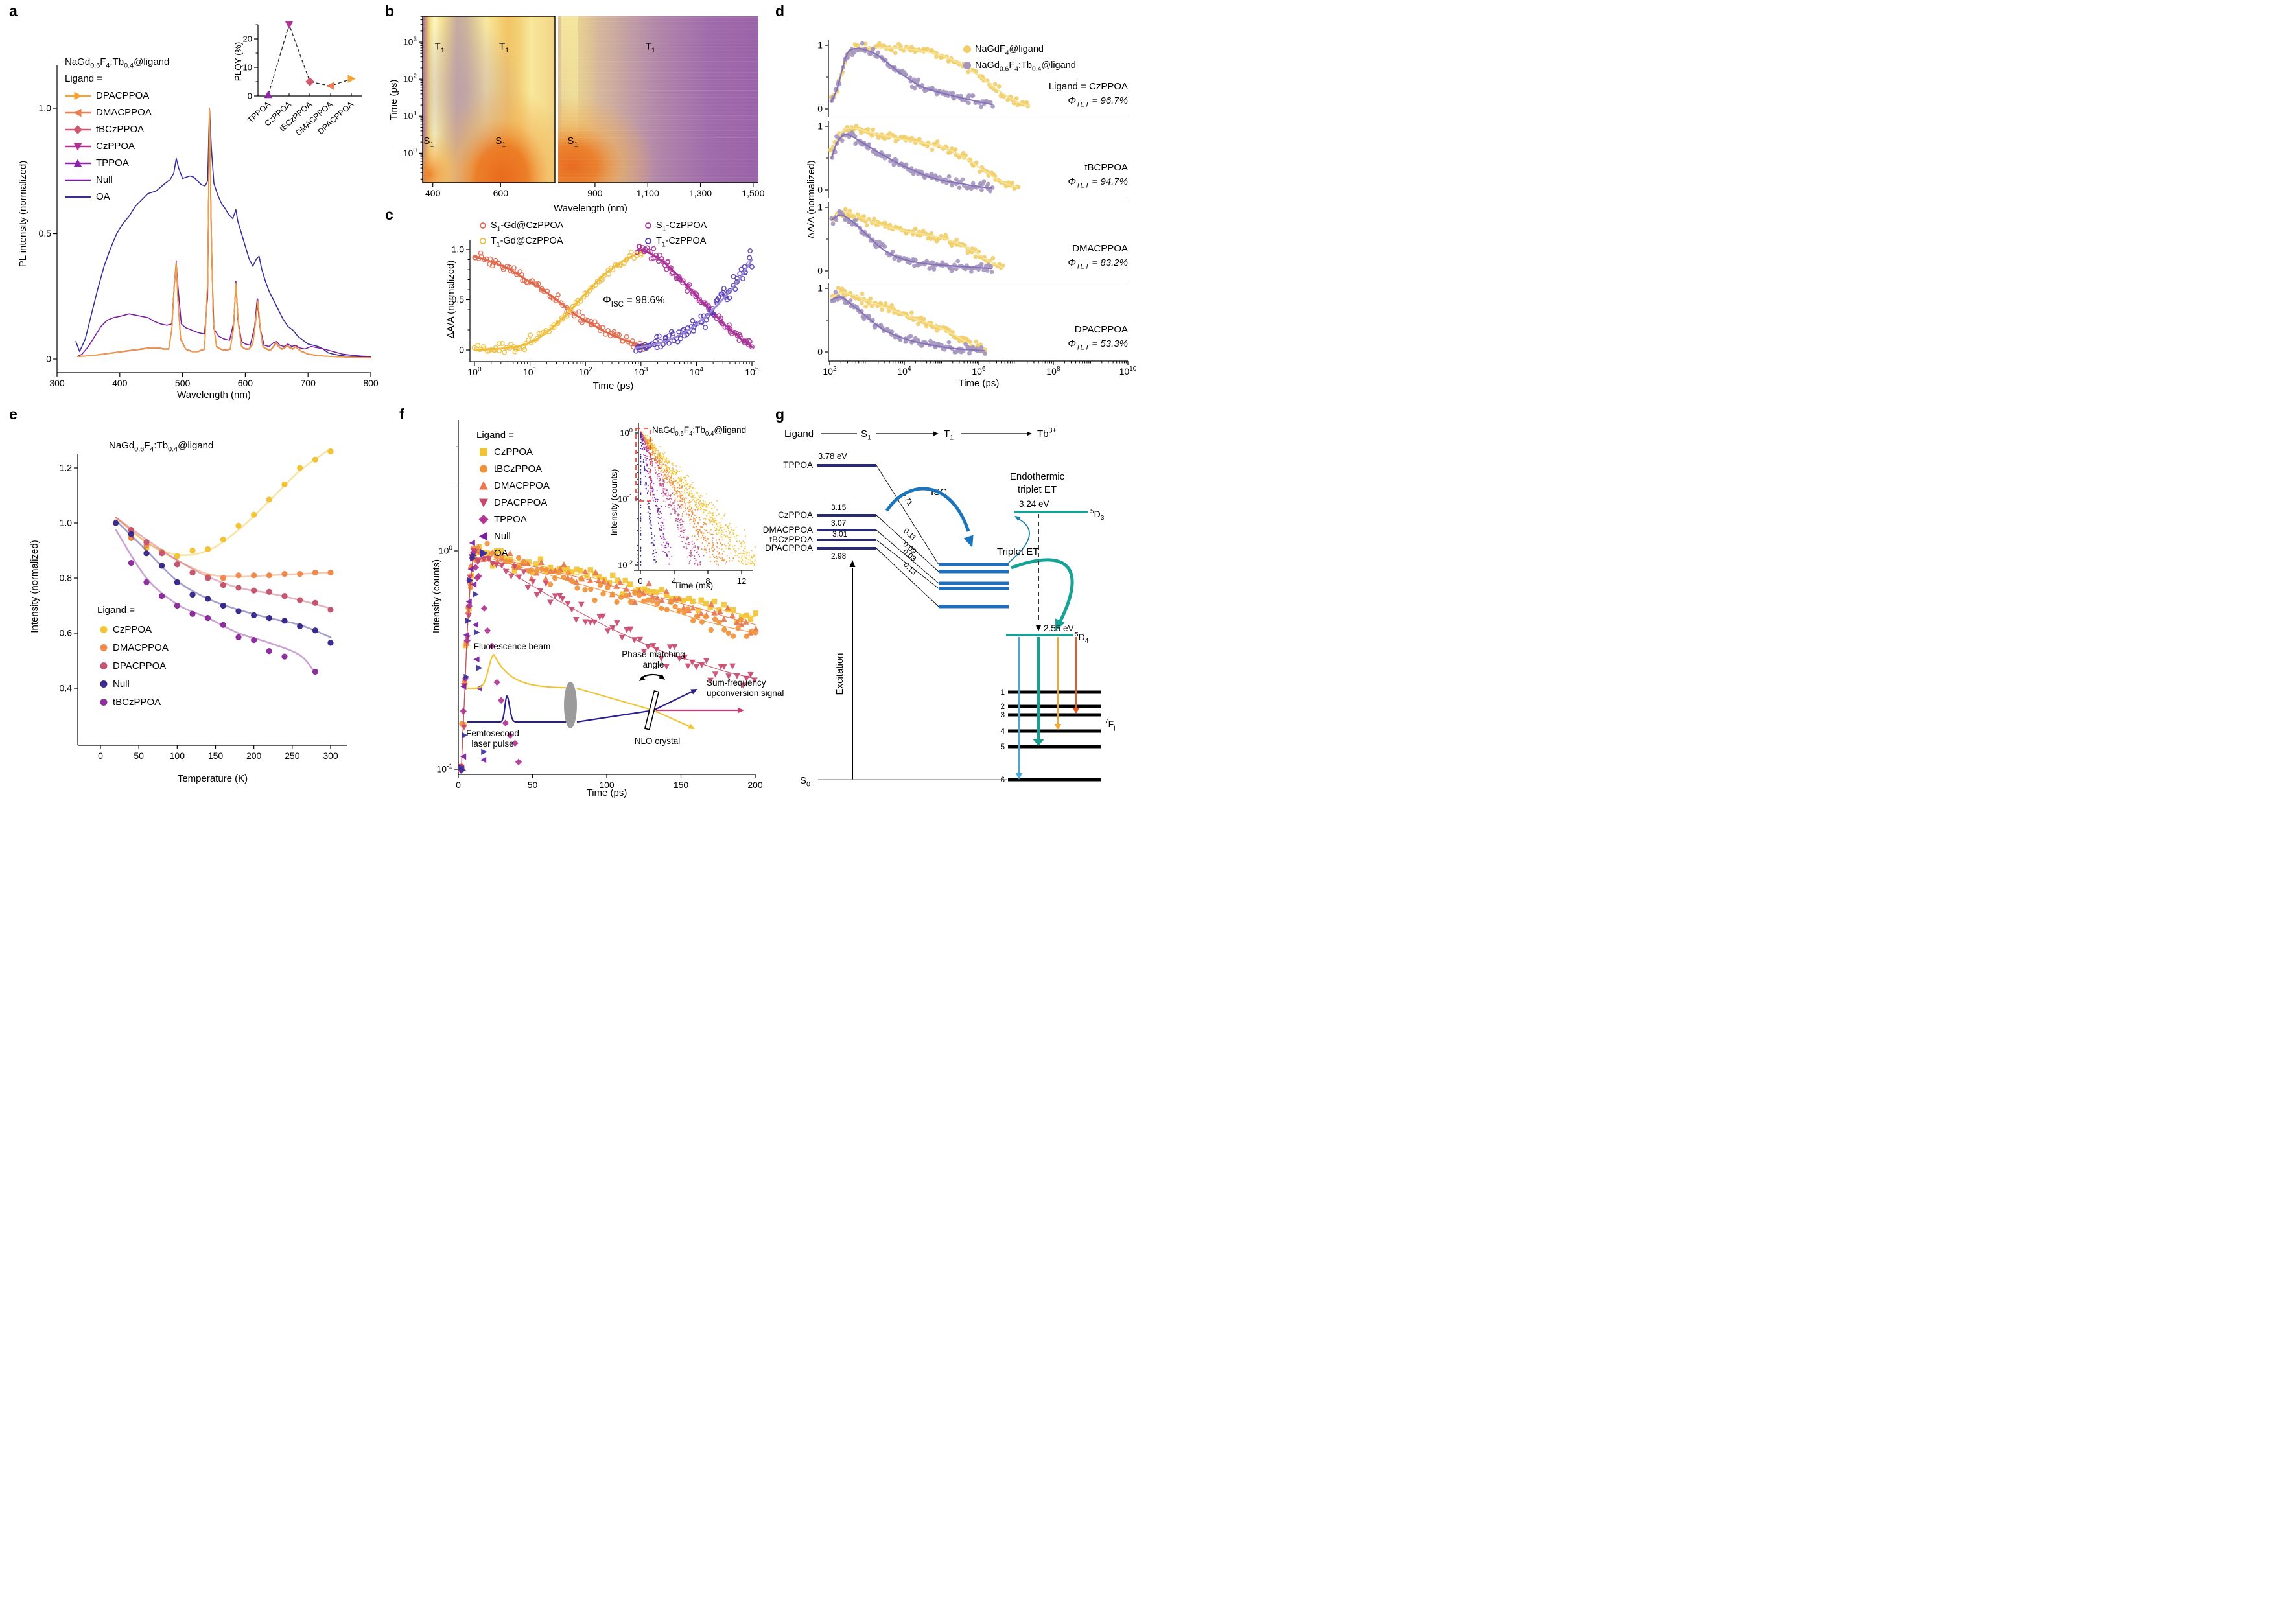  I want to click on g-fj-term: 7Fj, so click(1110, 725).